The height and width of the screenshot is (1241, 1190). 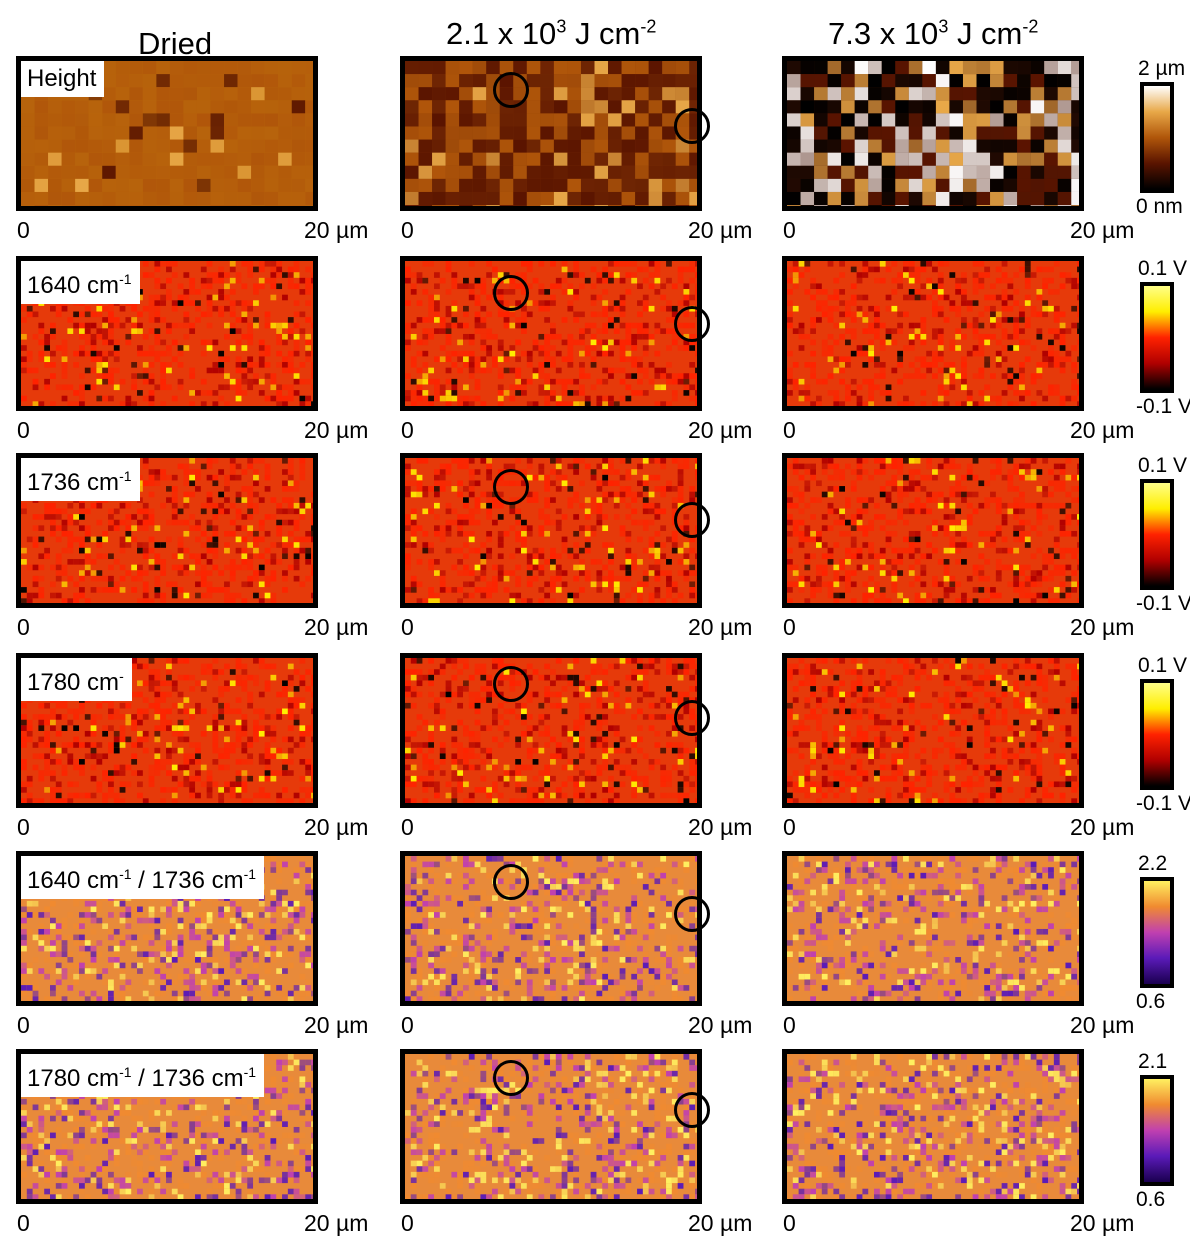 I want to click on row-label: 1780 cm-, so click(x=76, y=679).